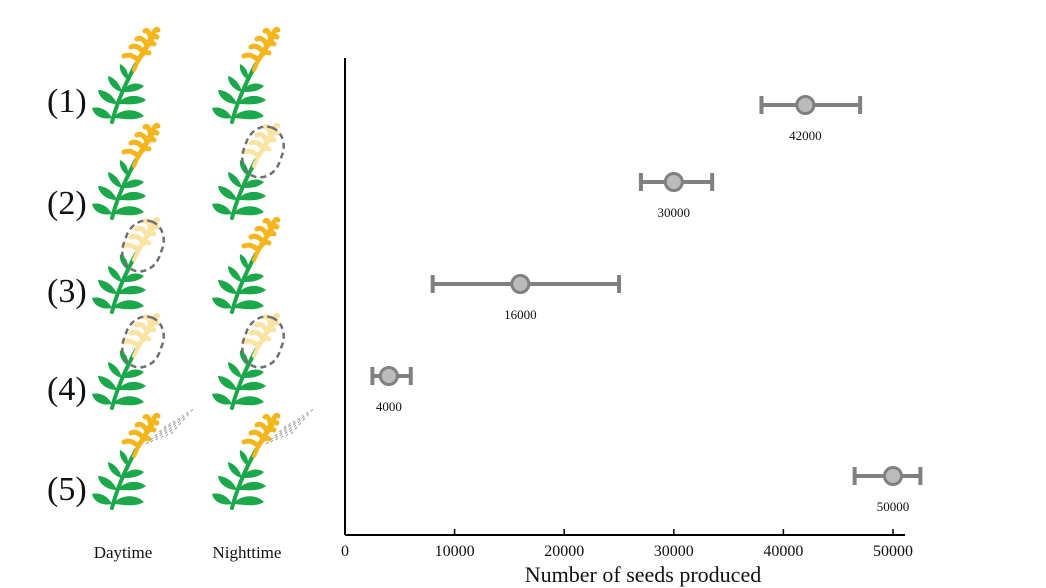 The image size is (1046, 588). I want to click on x-axis-title: Number of seeds produced, so click(643, 574).